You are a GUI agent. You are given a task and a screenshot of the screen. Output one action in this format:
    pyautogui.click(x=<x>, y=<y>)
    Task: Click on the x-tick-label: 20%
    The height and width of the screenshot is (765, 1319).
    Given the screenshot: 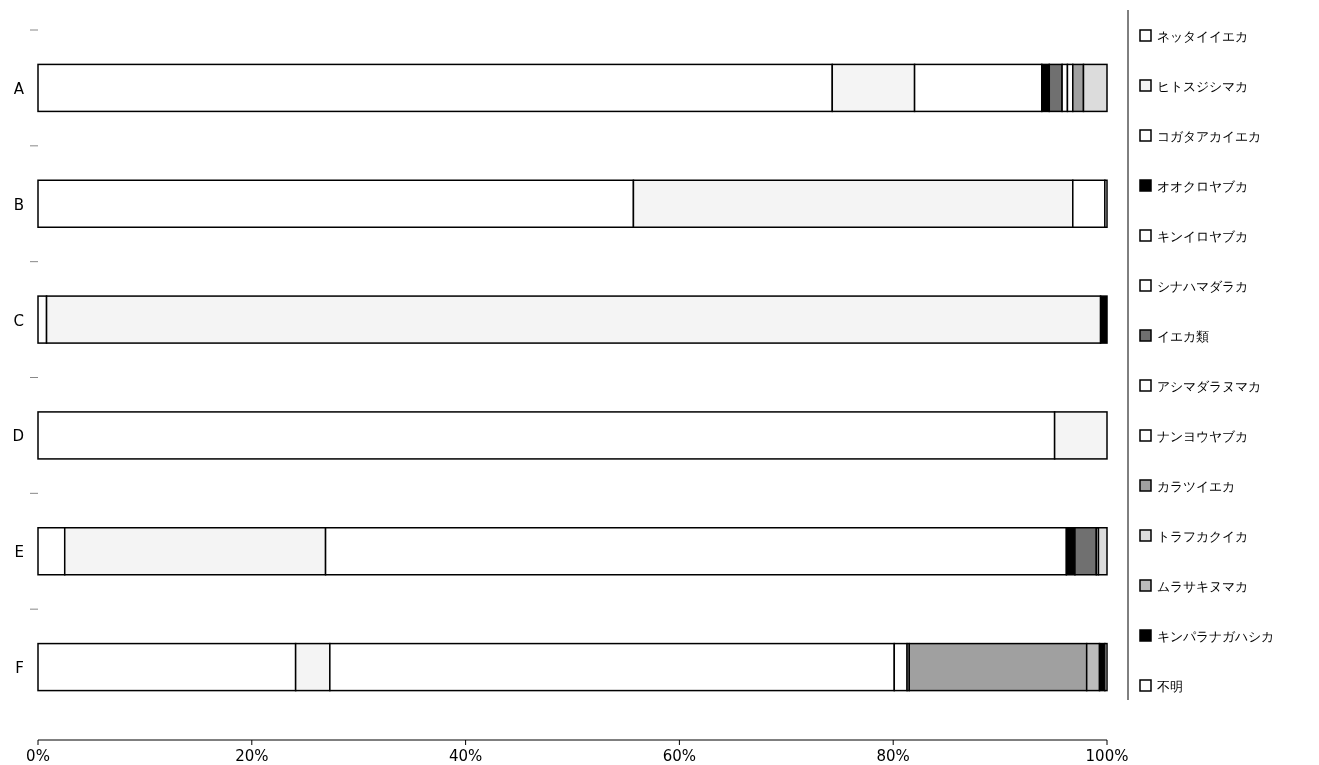 What is the action you would take?
    pyautogui.click(x=252, y=756)
    